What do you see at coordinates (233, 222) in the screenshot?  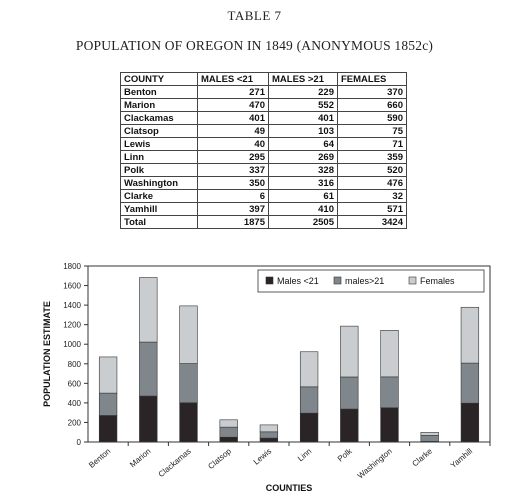 I see `cell-total: 1875` at bounding box center [233, 222].